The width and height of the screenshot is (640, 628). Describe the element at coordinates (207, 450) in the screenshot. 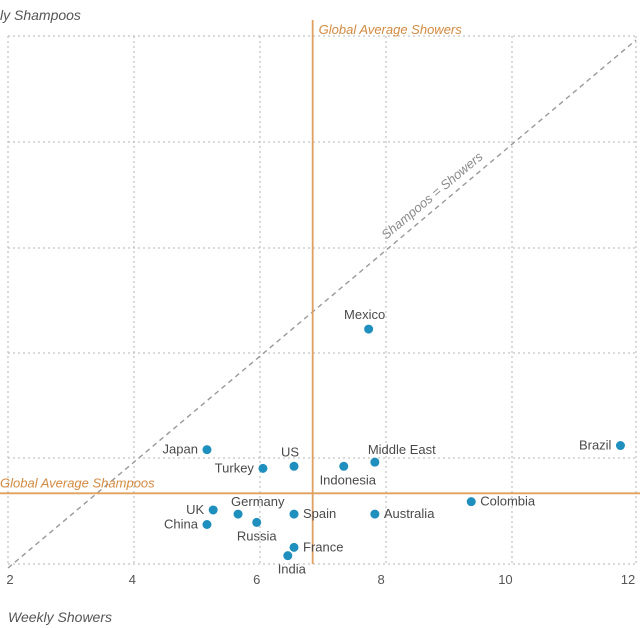

I see `point-japan` at that location.